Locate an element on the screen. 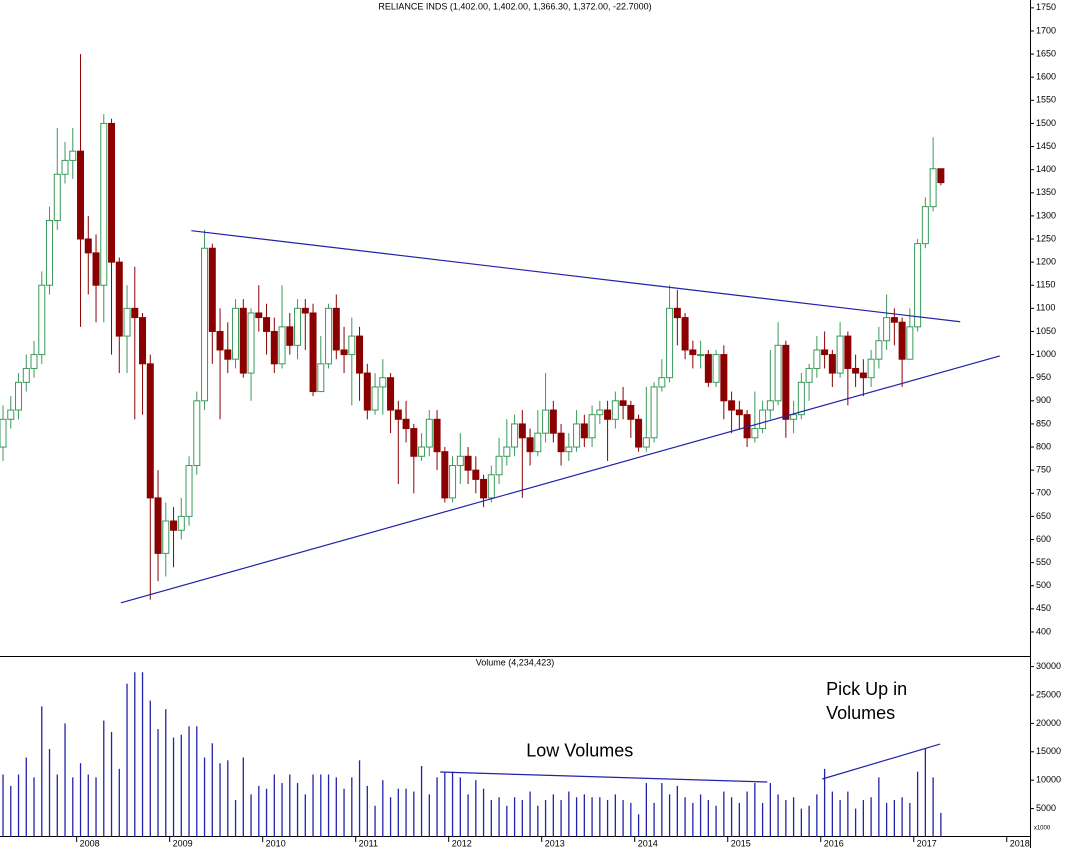 This screenshot has height=848, width=1065. y-tick-label: 400 is located at coordinates (1043, 631).